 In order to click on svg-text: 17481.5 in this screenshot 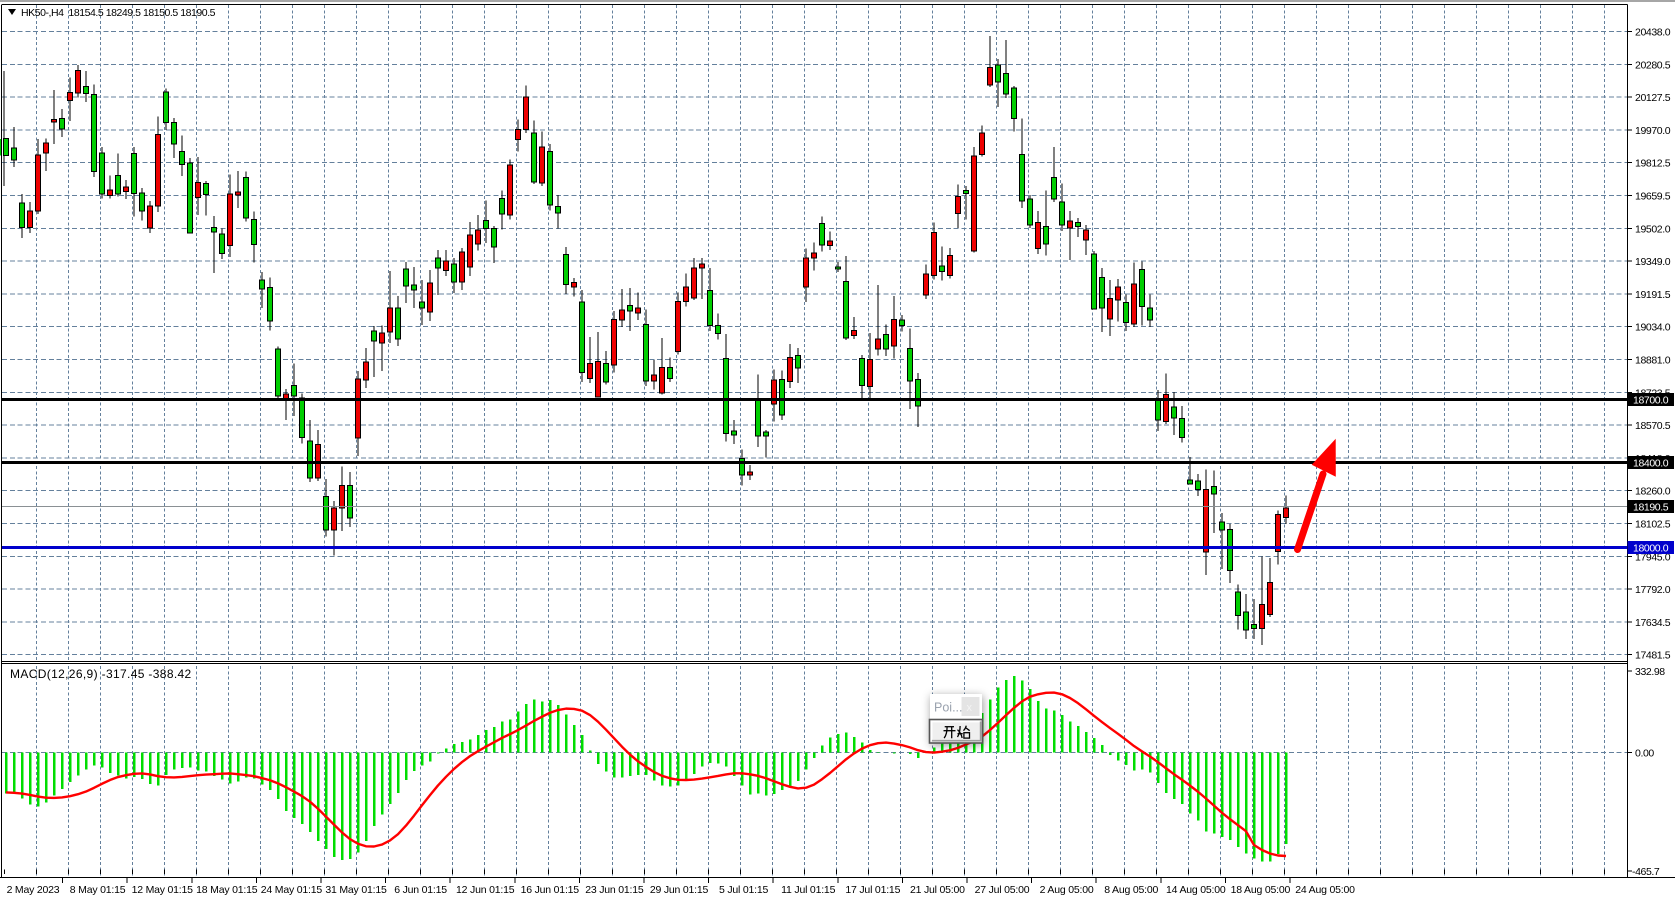, I will do `click(1653, 656)`.